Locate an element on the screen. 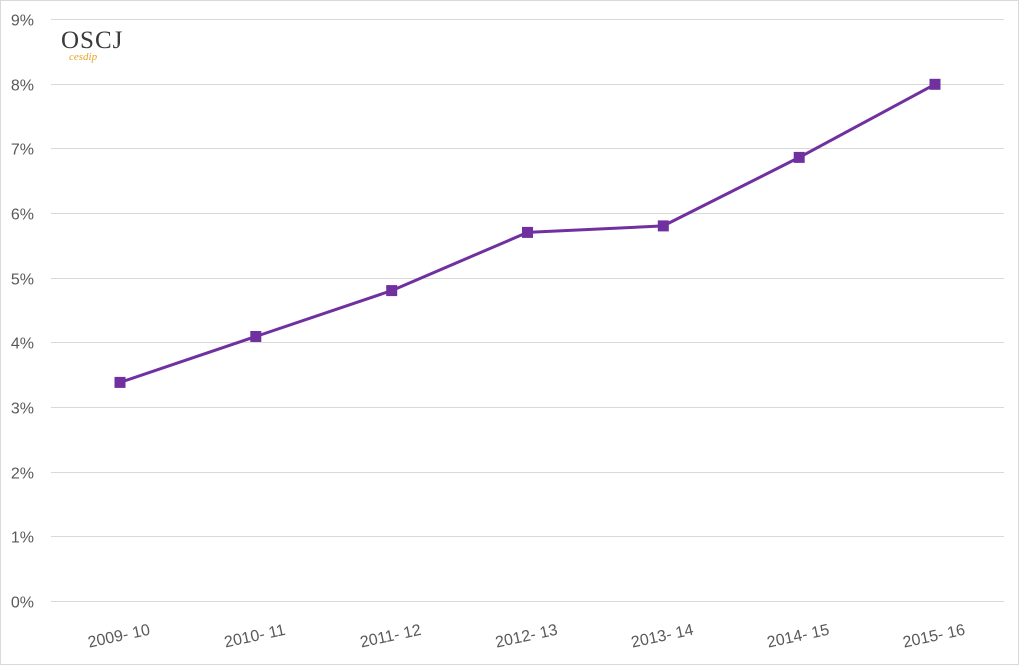 The image size is (1019, 666). y-tick-label: 0% is located at coordinates (22, 603).